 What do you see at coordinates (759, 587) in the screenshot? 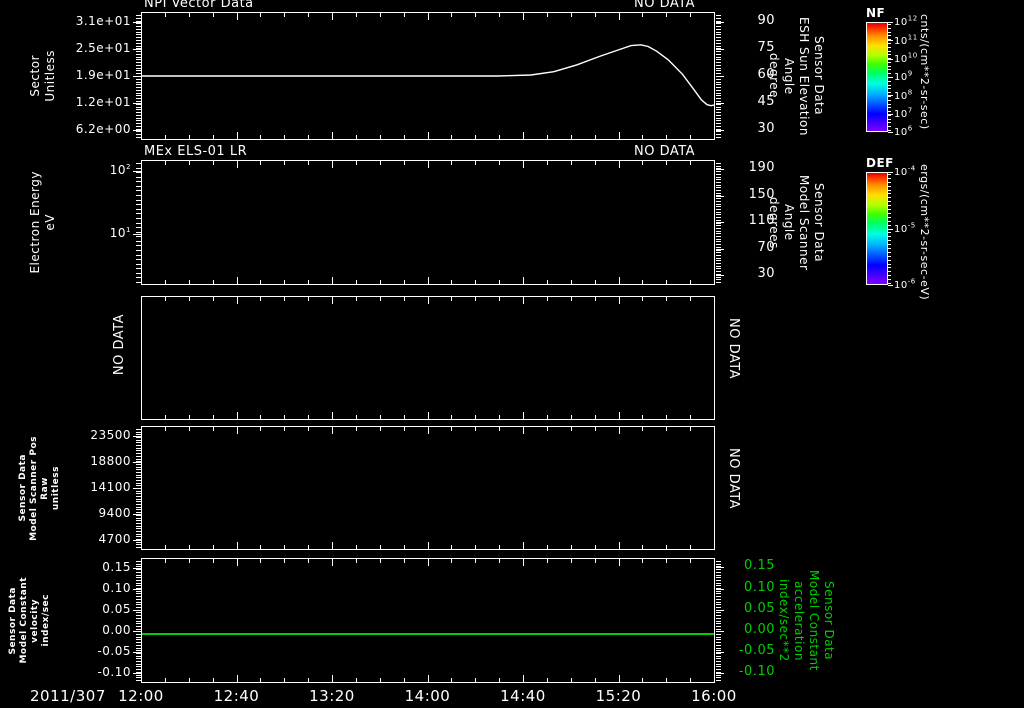
I see `panel-5-y-right-tick-label: 0.10` at bounding box center [759, 587].